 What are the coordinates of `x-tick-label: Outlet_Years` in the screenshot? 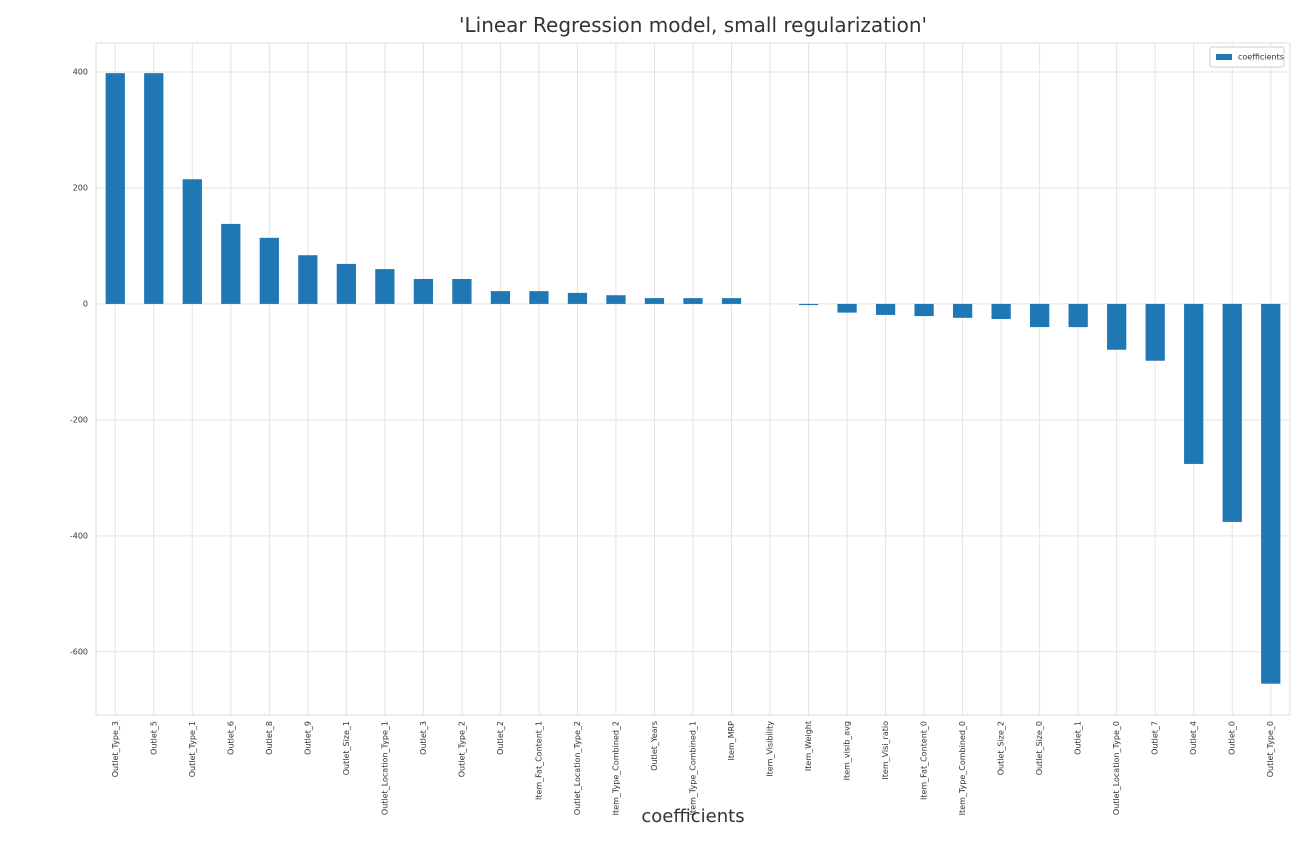 It's located at (654, 746).